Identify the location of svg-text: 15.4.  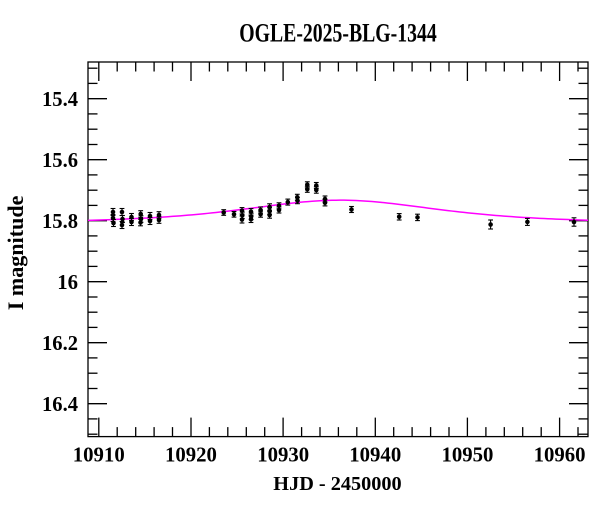
(60, 99).